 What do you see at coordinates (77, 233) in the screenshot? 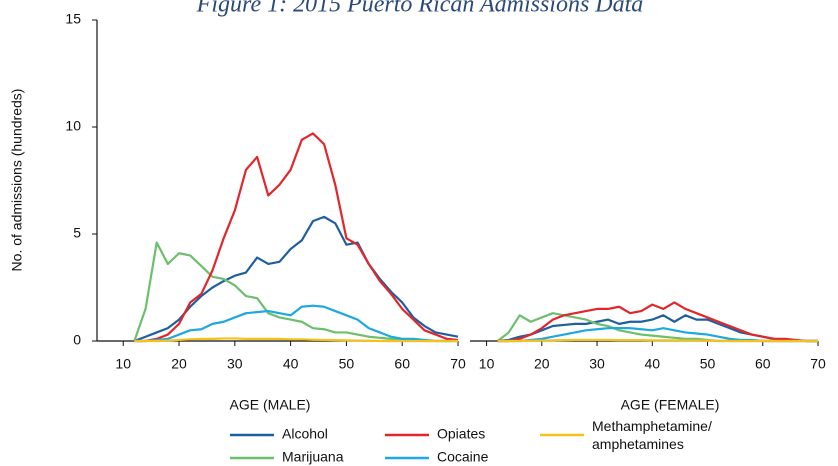
I see `y-tick-label: 5` at bounding box center [77, 233].